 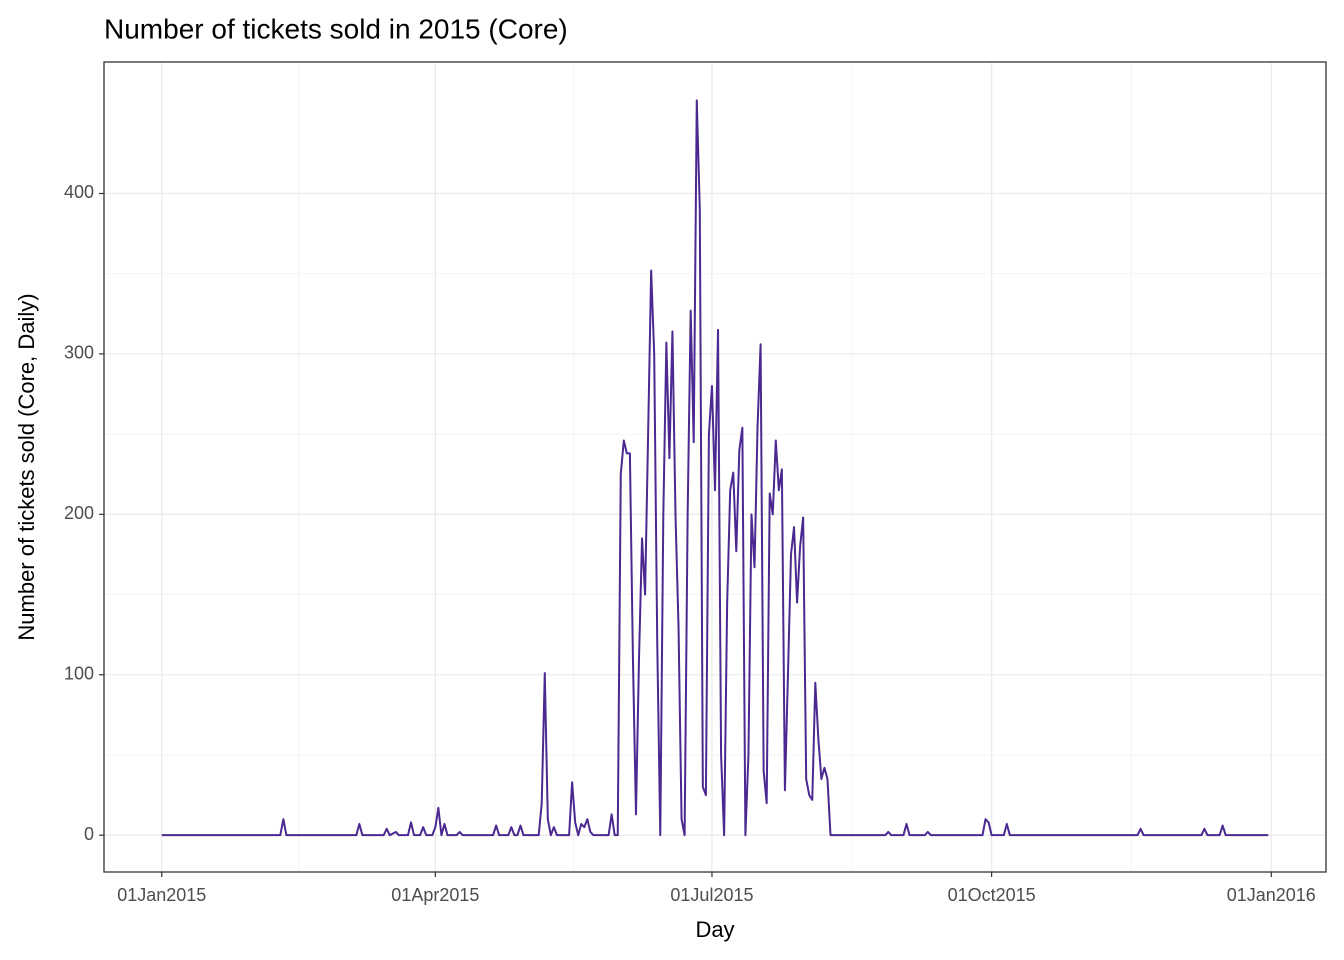 I want to click on y-tick-label: 300, so click(x=79, y=353).